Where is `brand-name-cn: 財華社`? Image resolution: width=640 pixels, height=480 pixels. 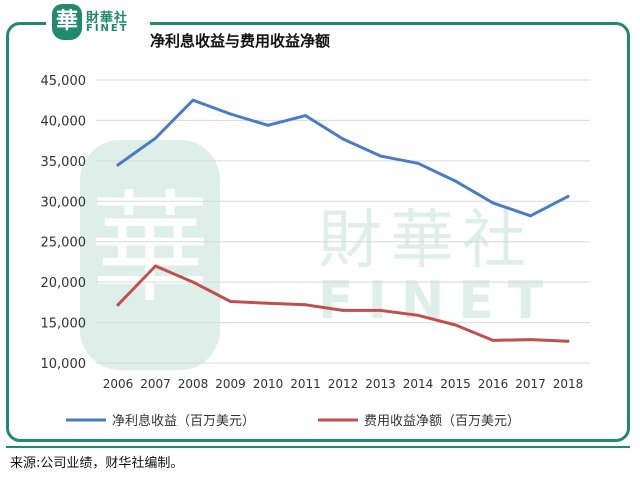 brand-name-cn: 財華社 is located at coordinates (107, 18).